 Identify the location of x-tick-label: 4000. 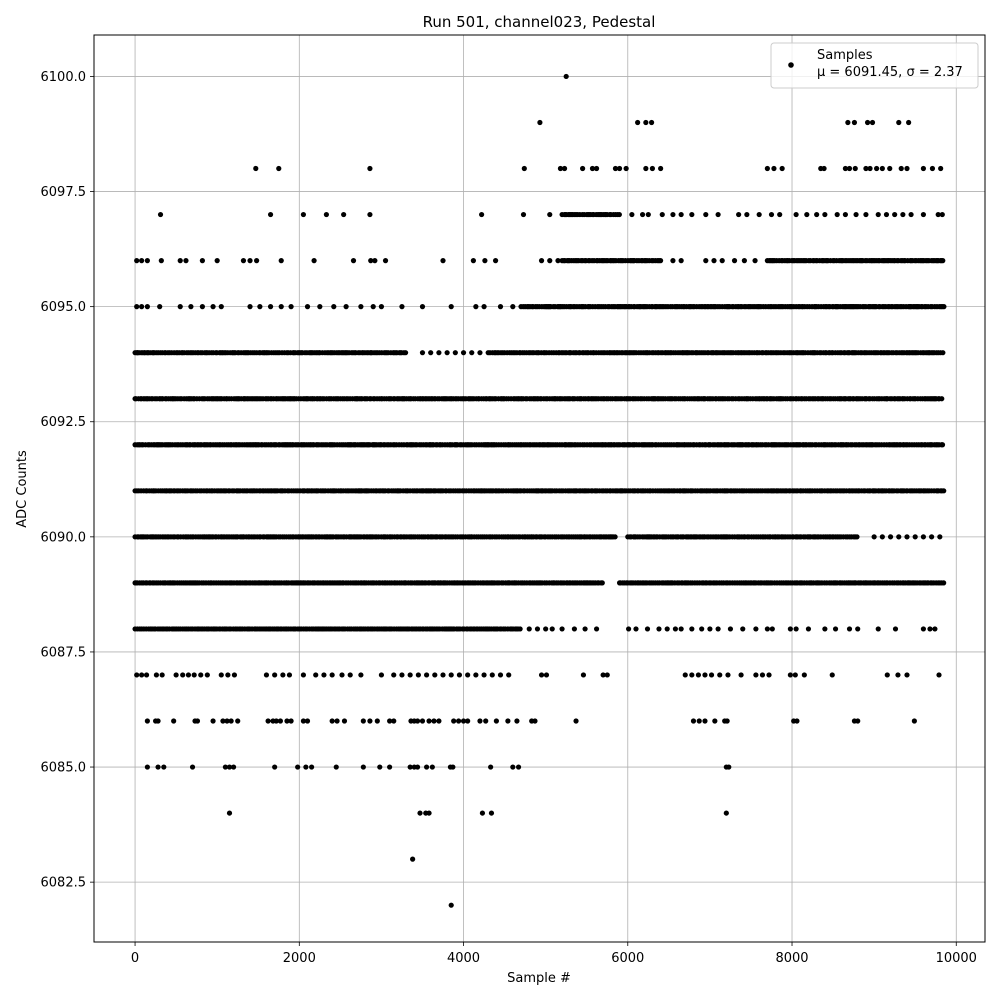
(463, 958).